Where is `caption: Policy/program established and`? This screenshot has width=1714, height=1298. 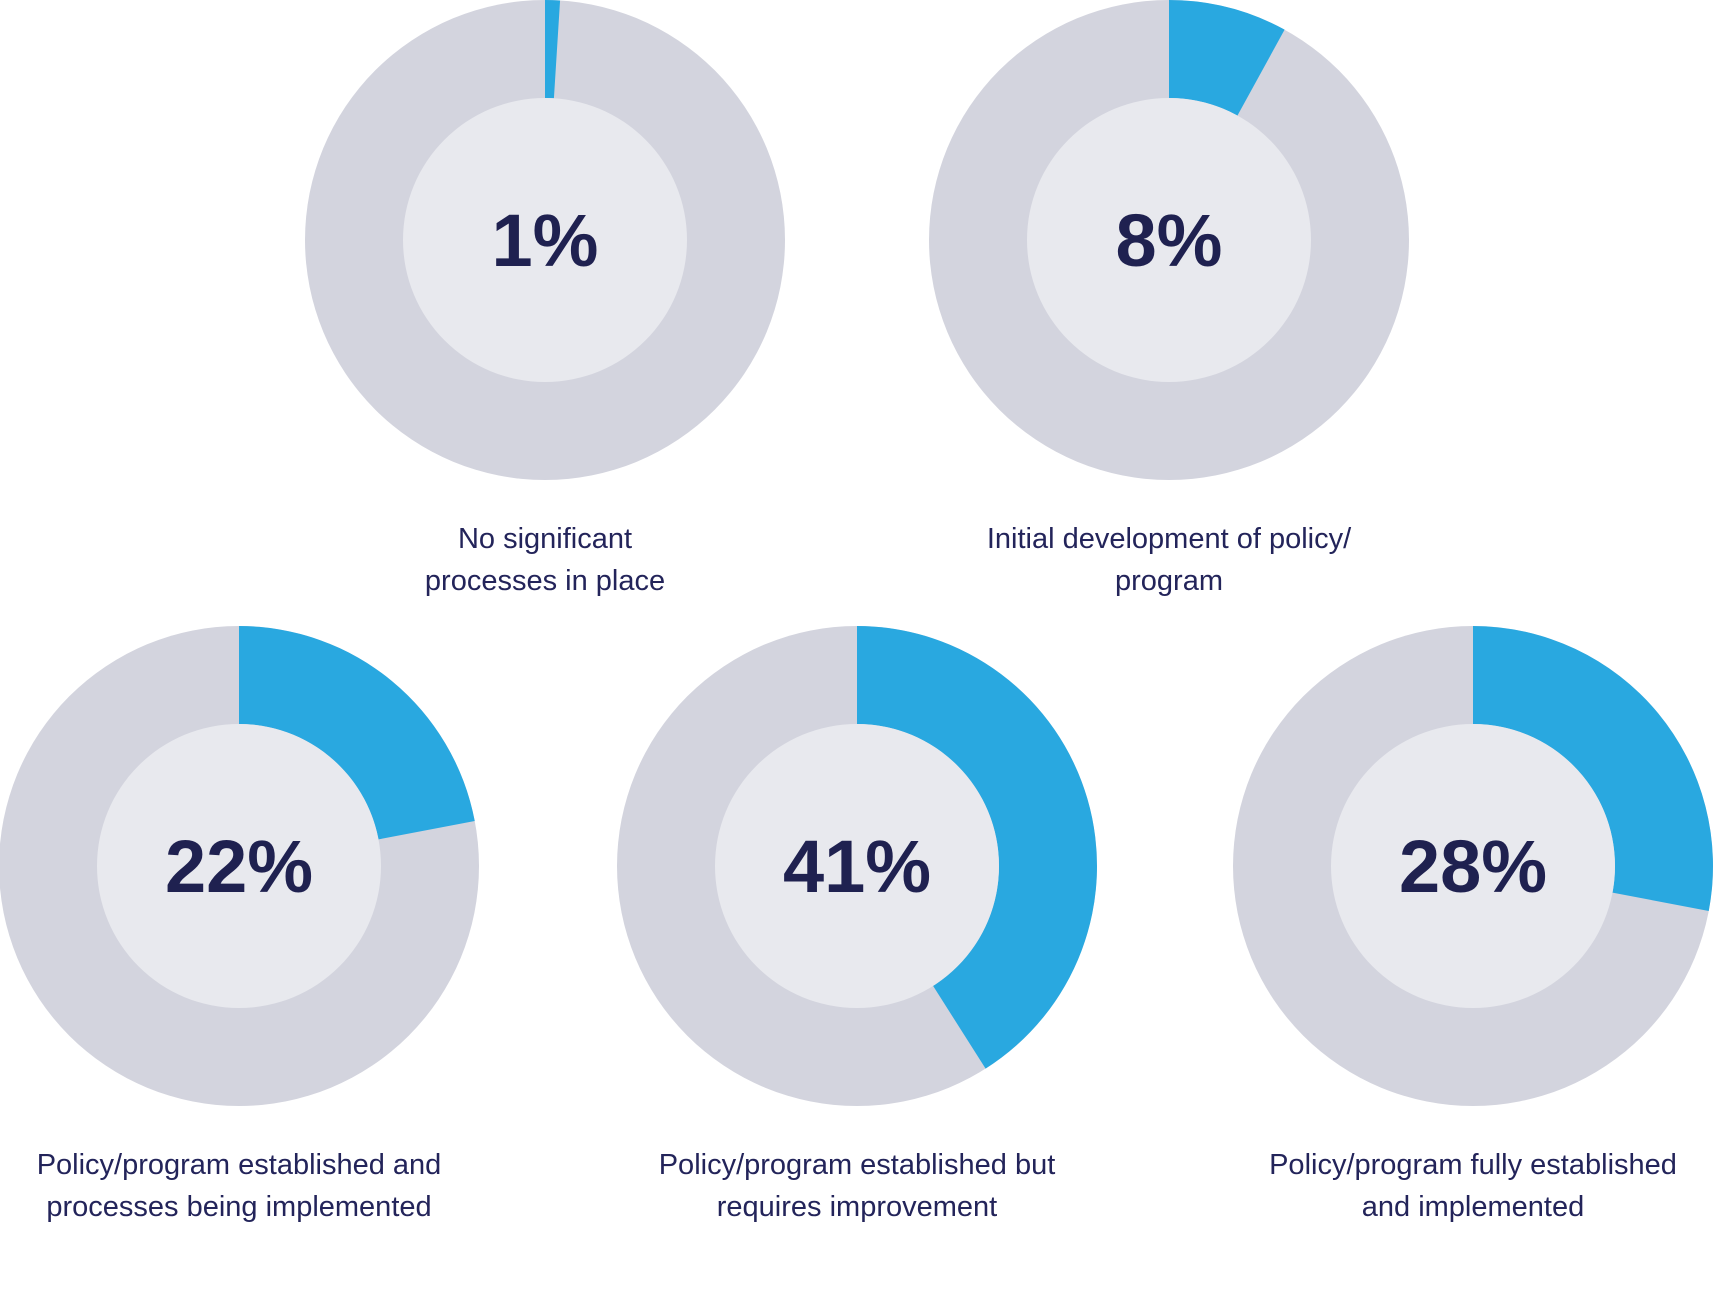
caption: Policy/program established and is located at coordinates (239, 1165).